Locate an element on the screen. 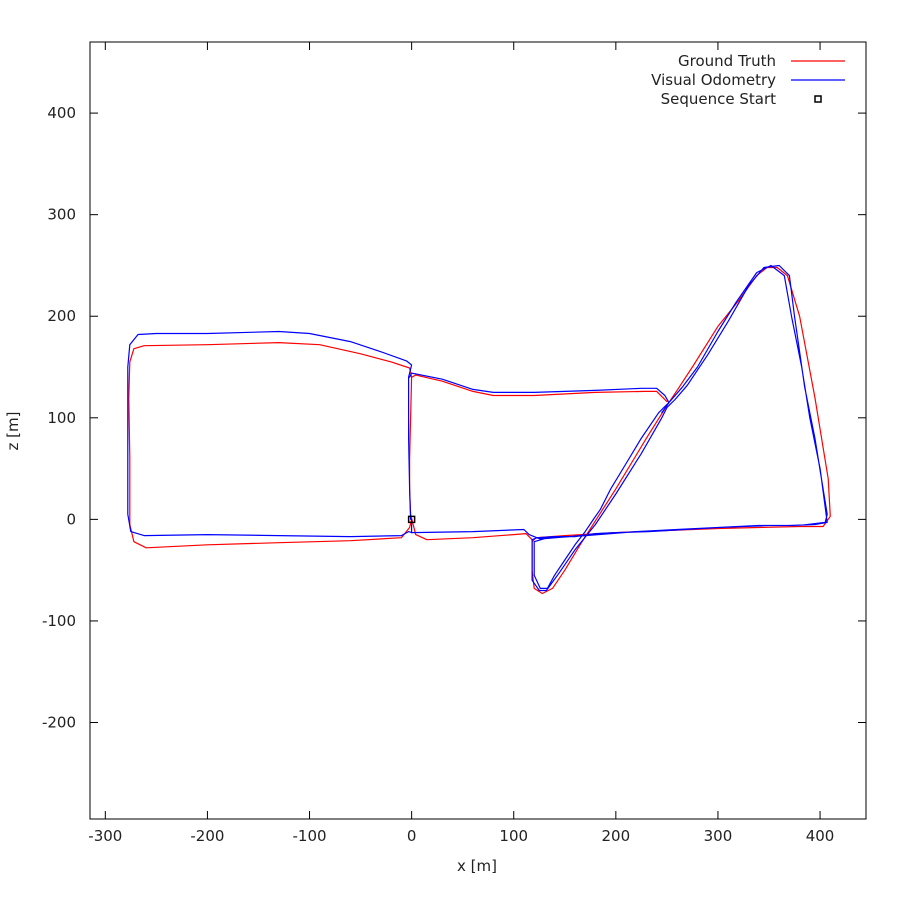 This screenshot has height=900, width=900. y-tick-label: 200 is located at coordinates (61, 316).